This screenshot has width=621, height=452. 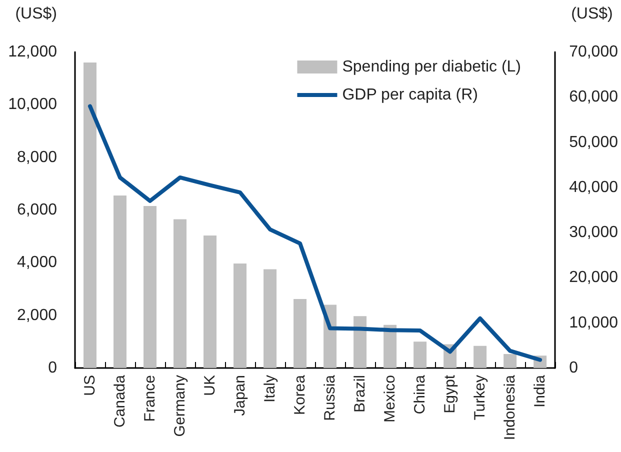 What do you see at coordinates (120, 401) in the screenshot?
I see `x-tick-label: Canada` at bounding box center [120, 401].